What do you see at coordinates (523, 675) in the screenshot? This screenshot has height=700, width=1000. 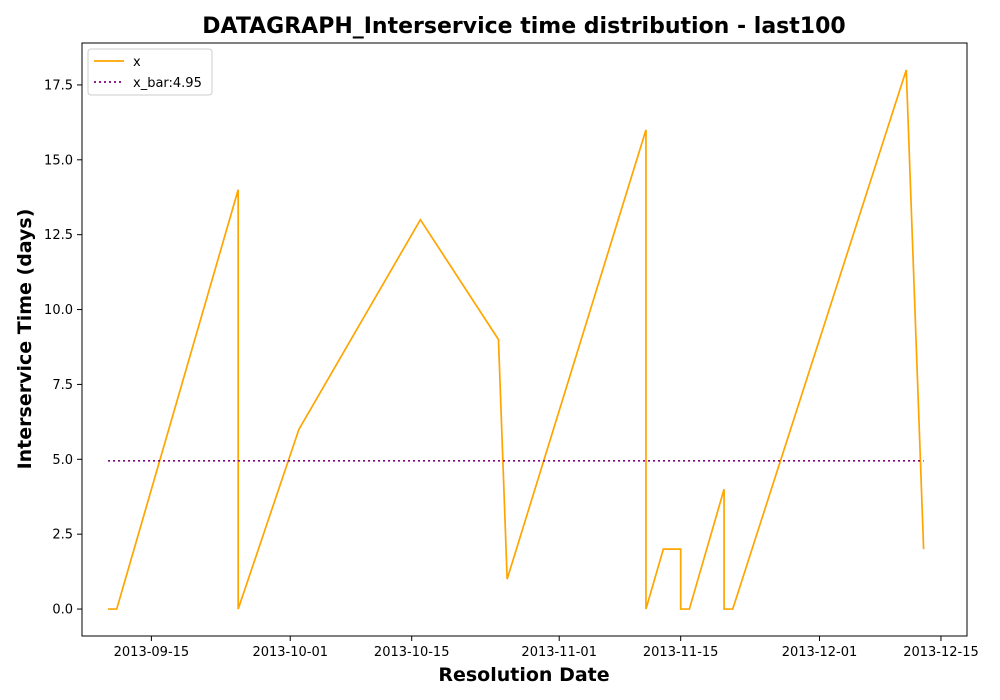 I see `x-axis-label: Resolution Date` at bounding box center [523, 675].